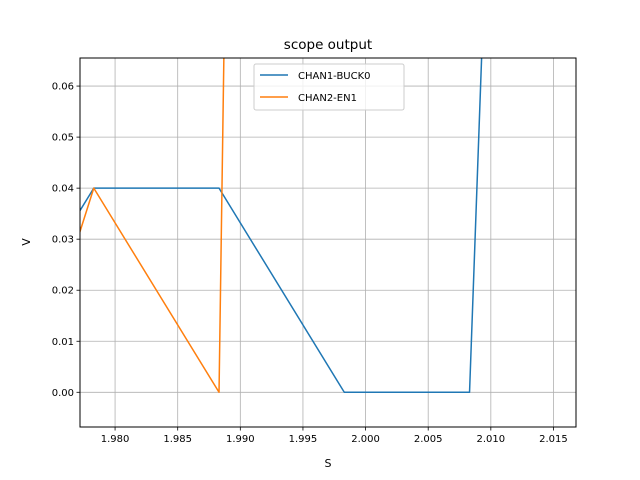  I want to click on y-tick-label: 0.00, so click(63, 393).